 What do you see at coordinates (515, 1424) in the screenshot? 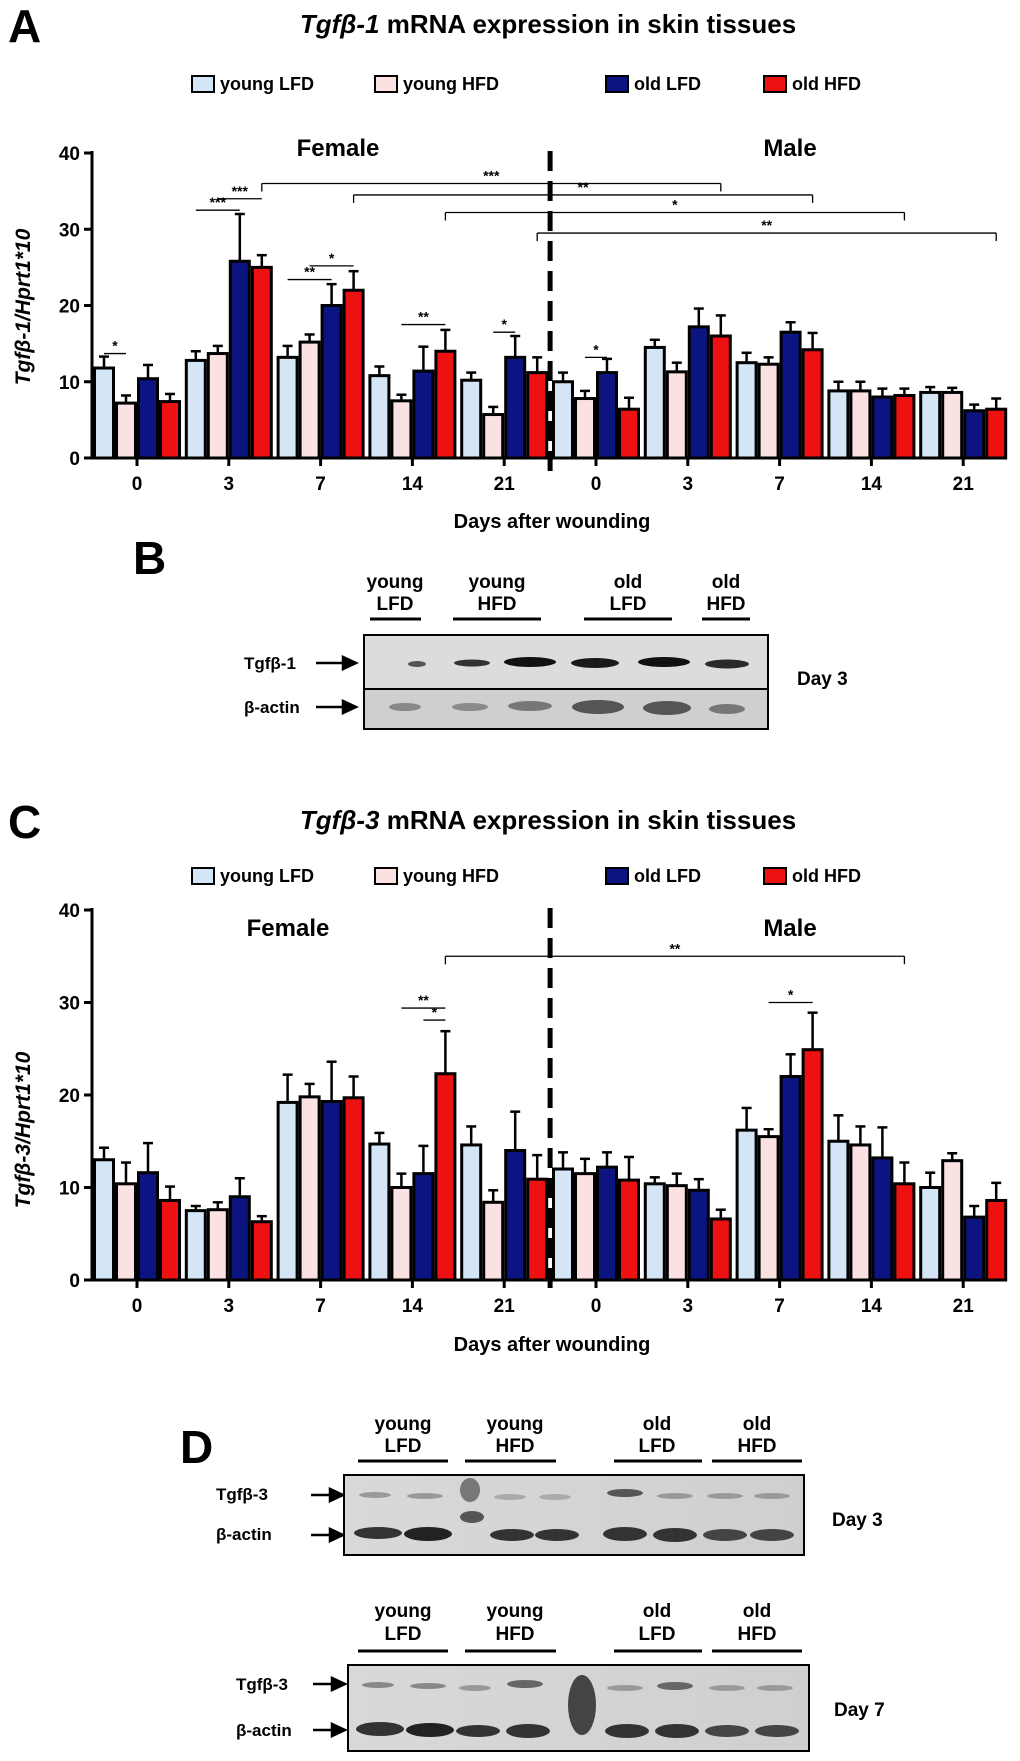
I see `blot-d1-group-2-line1: young` at bounding box center [515, 1424].